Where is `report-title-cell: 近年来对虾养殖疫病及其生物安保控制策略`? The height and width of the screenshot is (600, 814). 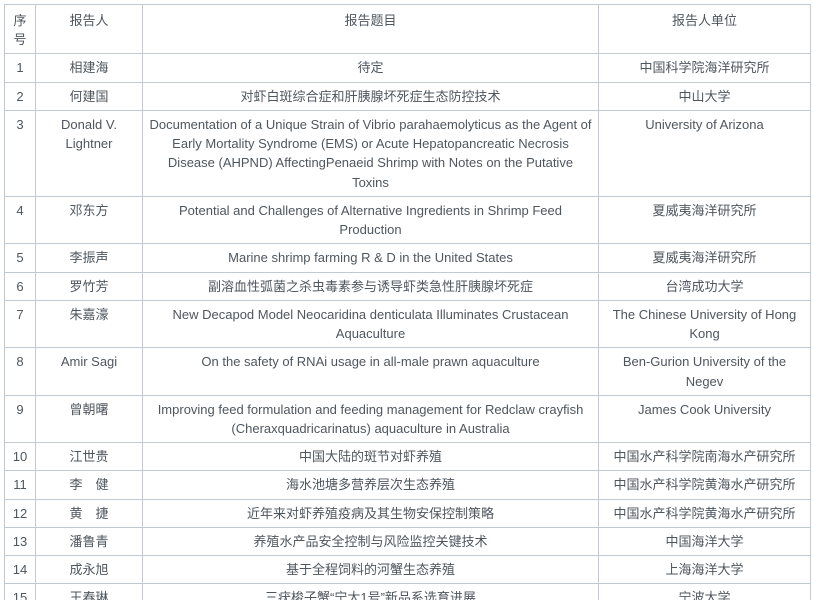
report-title-cell: 近年来对虾养殖疫病及其生物安保控制策略 is located at coordinates (370, 513).